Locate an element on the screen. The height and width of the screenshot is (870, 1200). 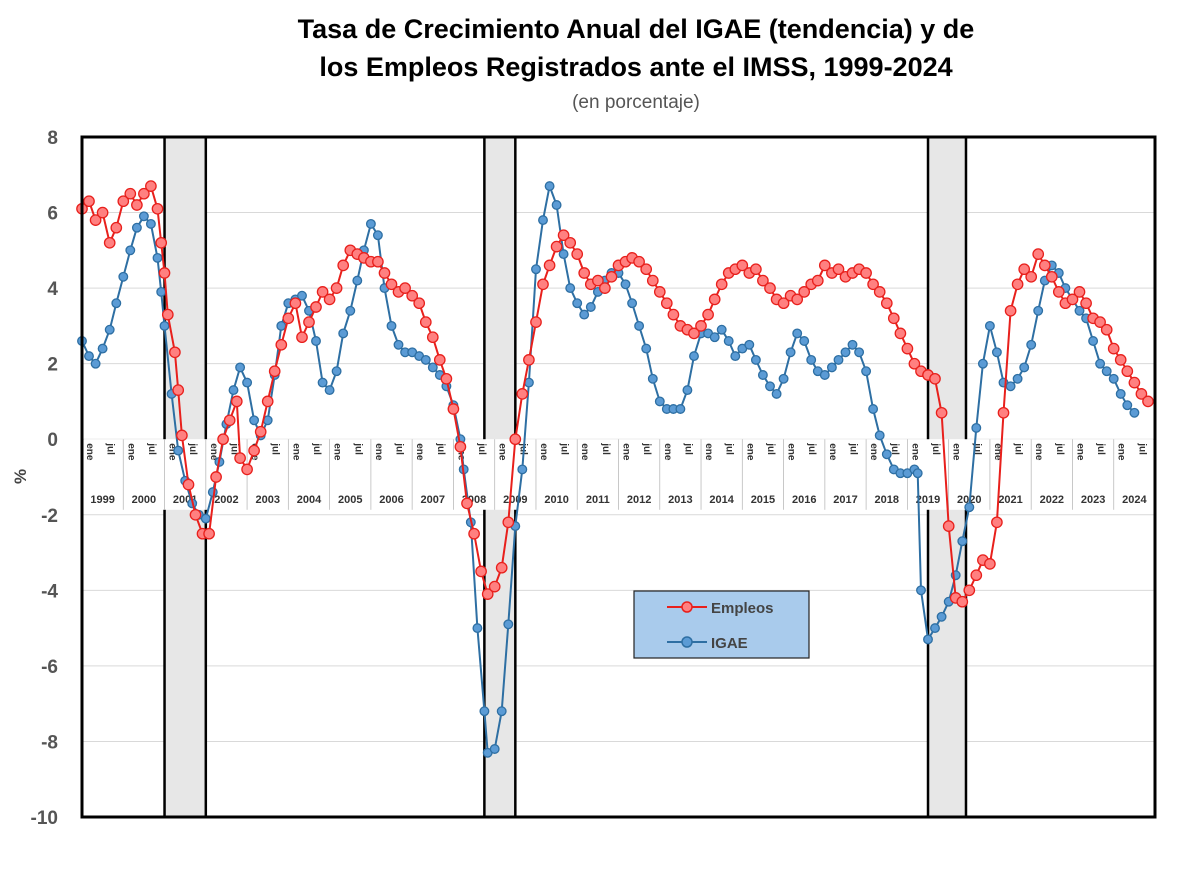
legend: Empleos IGAE is located at coordinates (721, 624).